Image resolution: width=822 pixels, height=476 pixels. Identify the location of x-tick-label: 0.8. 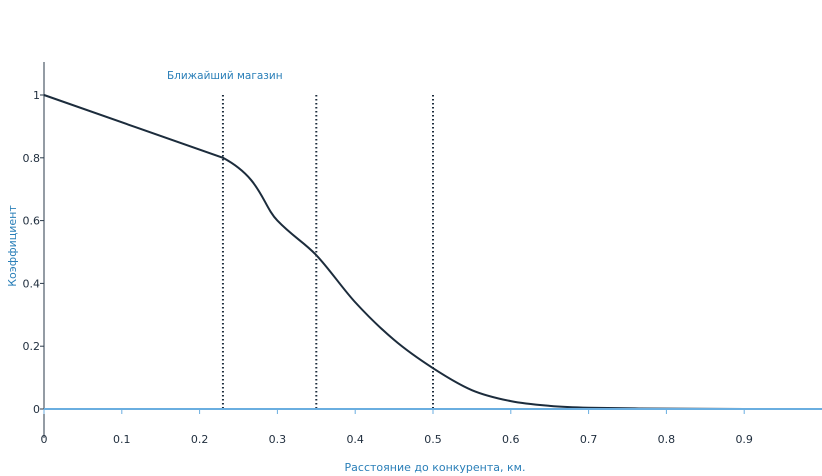
(667, 439).